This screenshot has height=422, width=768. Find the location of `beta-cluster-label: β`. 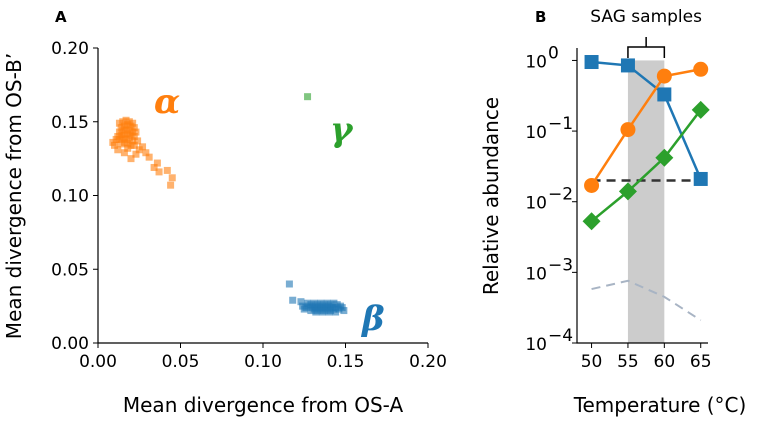

beta-cluster-label: β is located at coordinates (372, 319).